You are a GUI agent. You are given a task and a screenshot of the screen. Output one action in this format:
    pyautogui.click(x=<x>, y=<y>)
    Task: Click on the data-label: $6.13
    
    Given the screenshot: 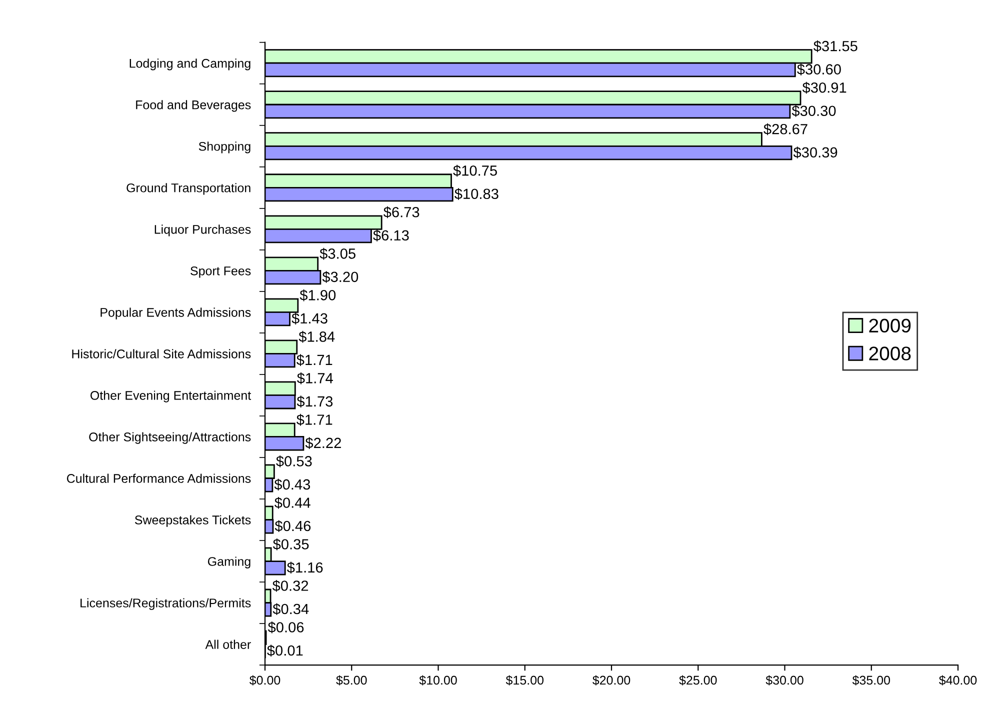 What is the action you would take?
    pyautogui.click(x=391, y=236)
    